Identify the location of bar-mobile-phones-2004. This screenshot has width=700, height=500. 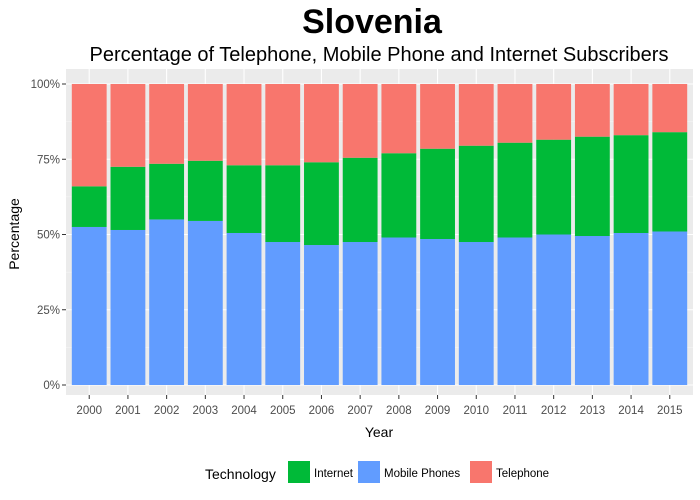
(244, 308).